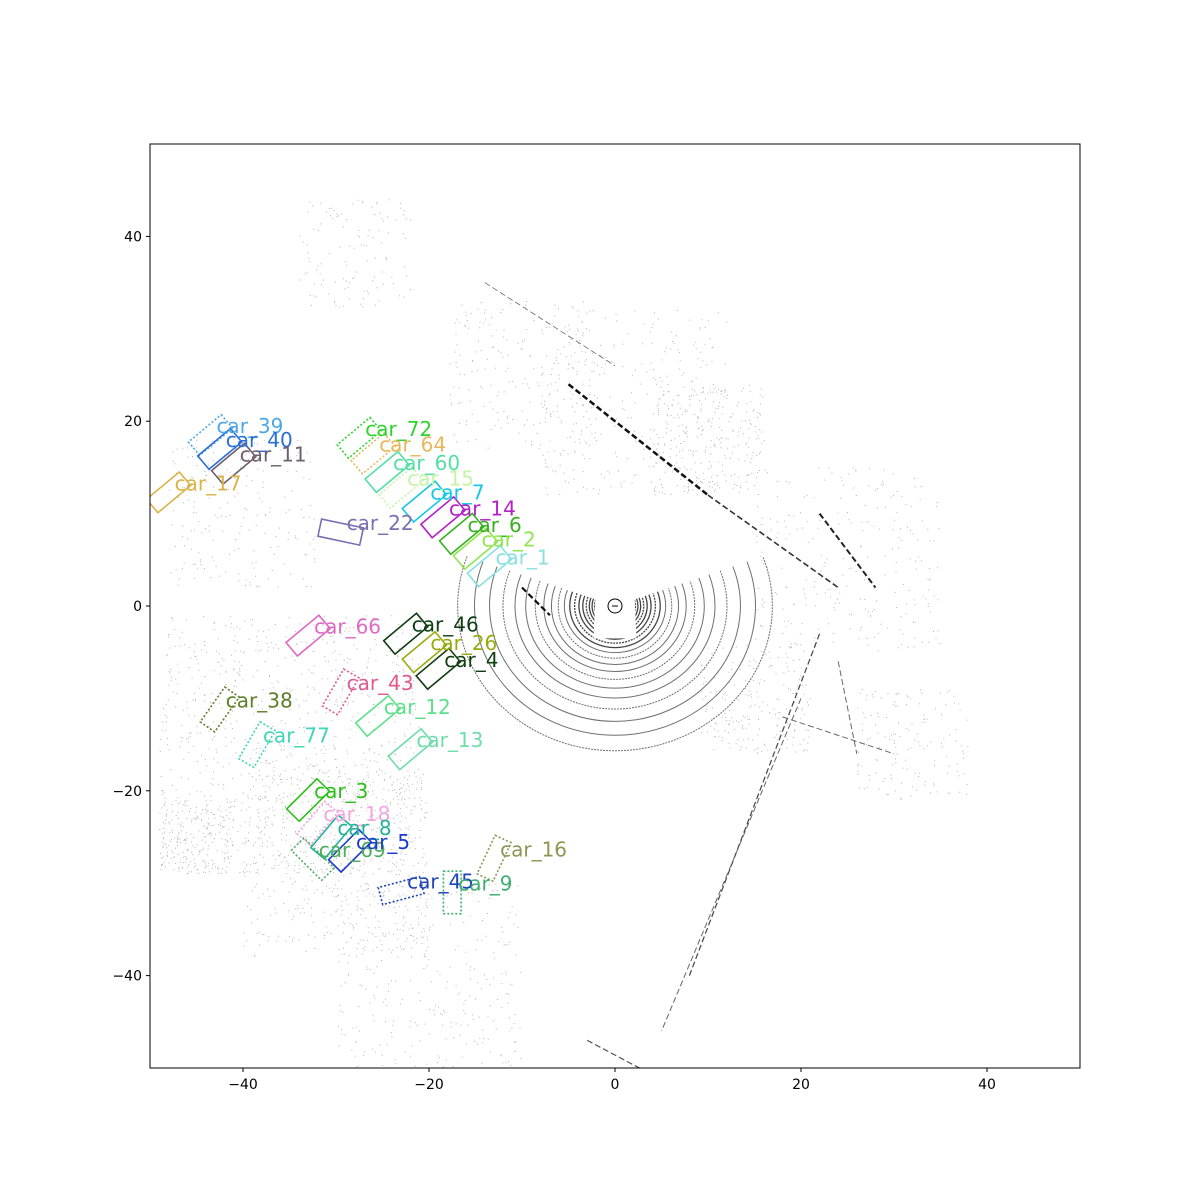 The height and width of the screenshot is (1200, 1200). I want to click on bbox-label: car_15, so click(440, 479).